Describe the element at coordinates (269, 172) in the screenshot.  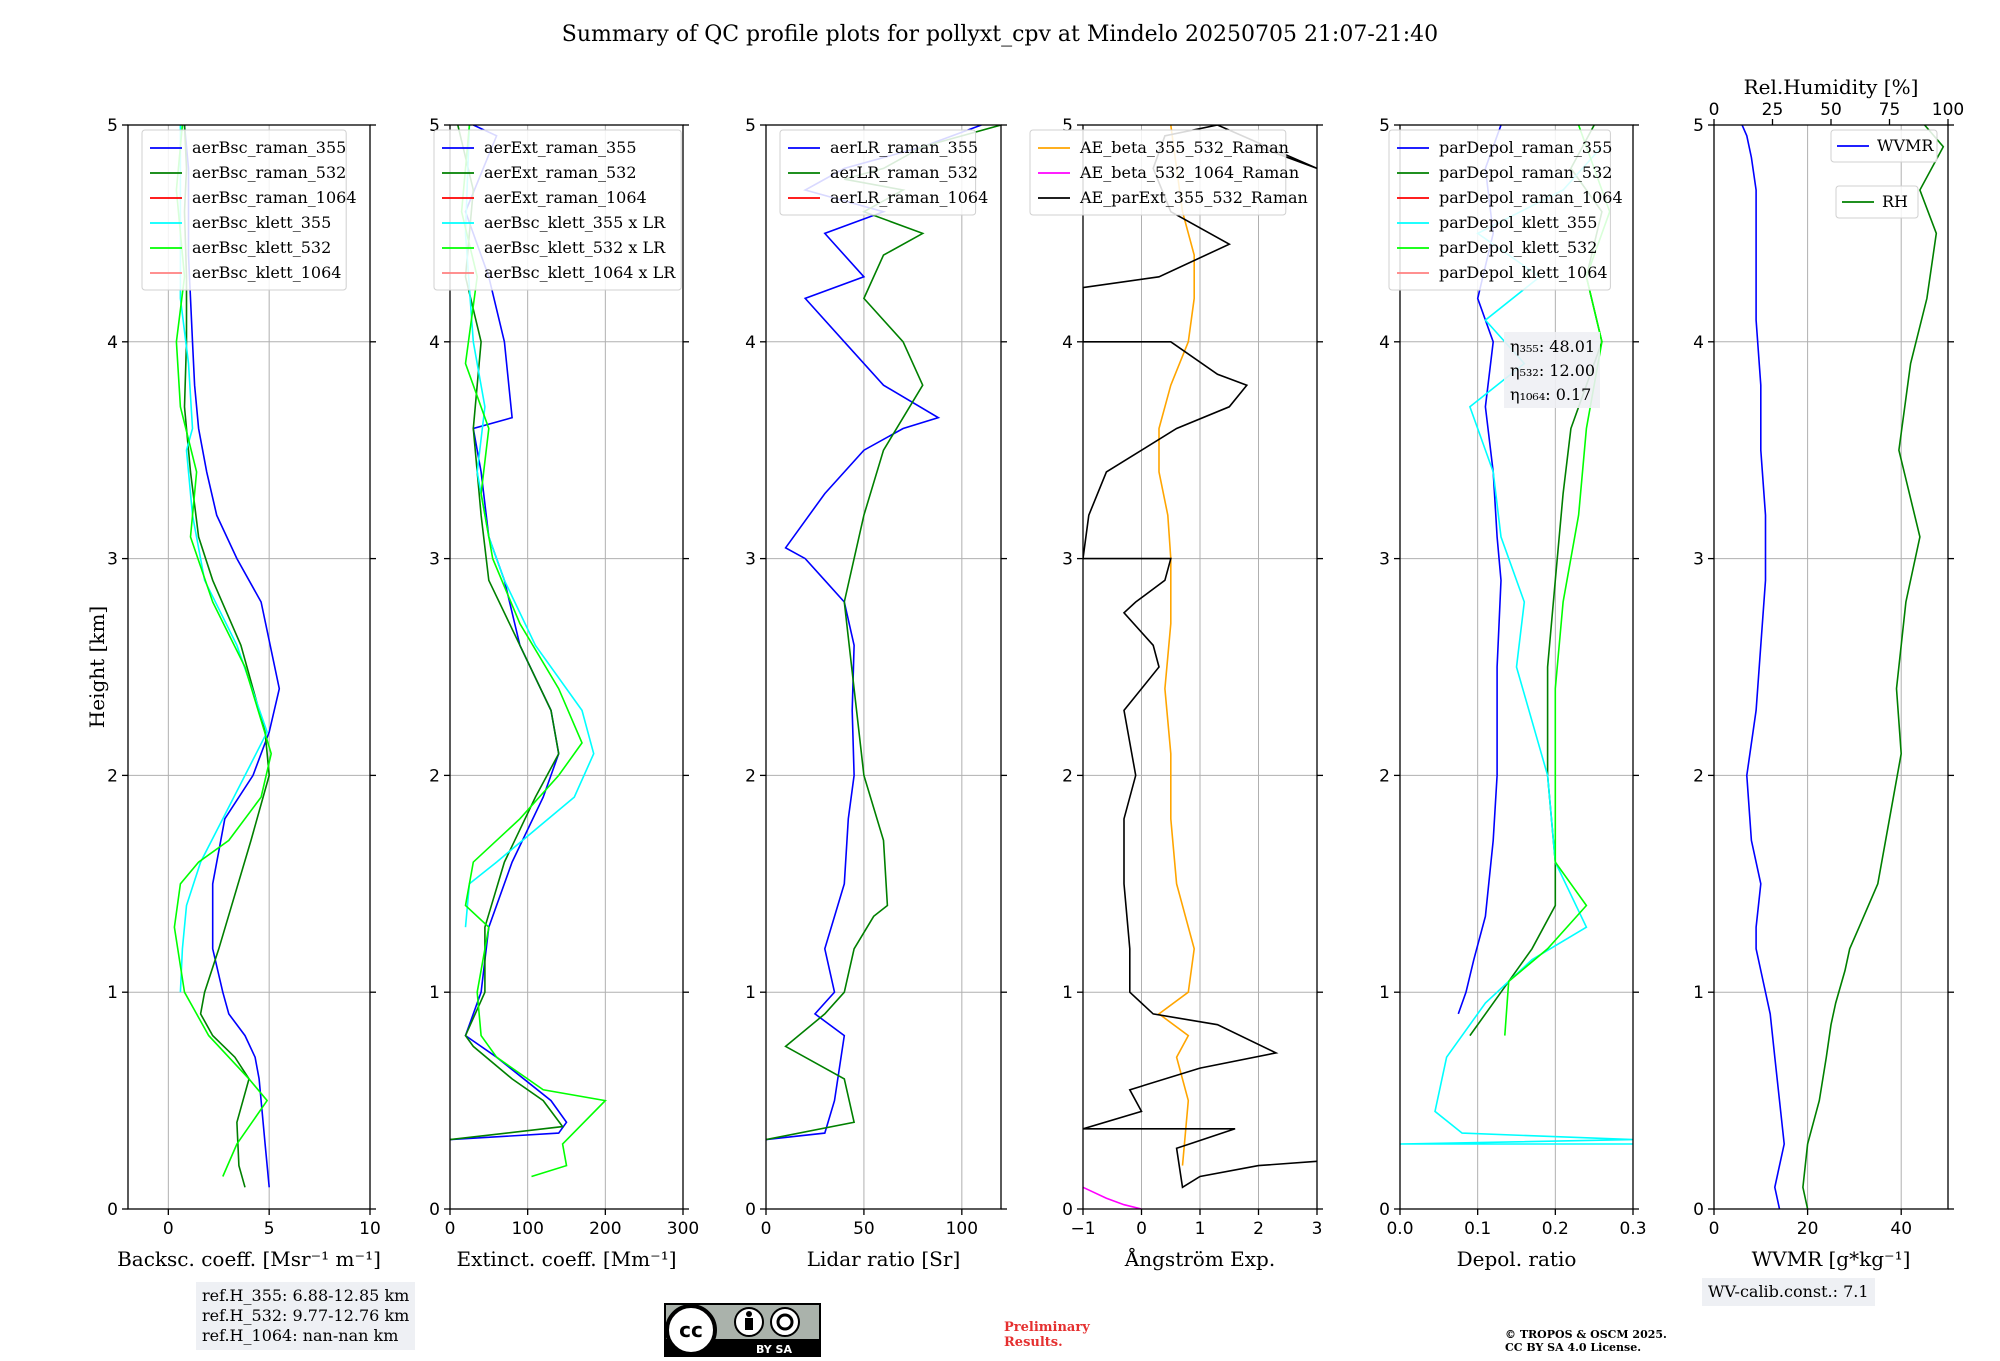
I see `legend-label: aerBsc_raman_532` at that location.